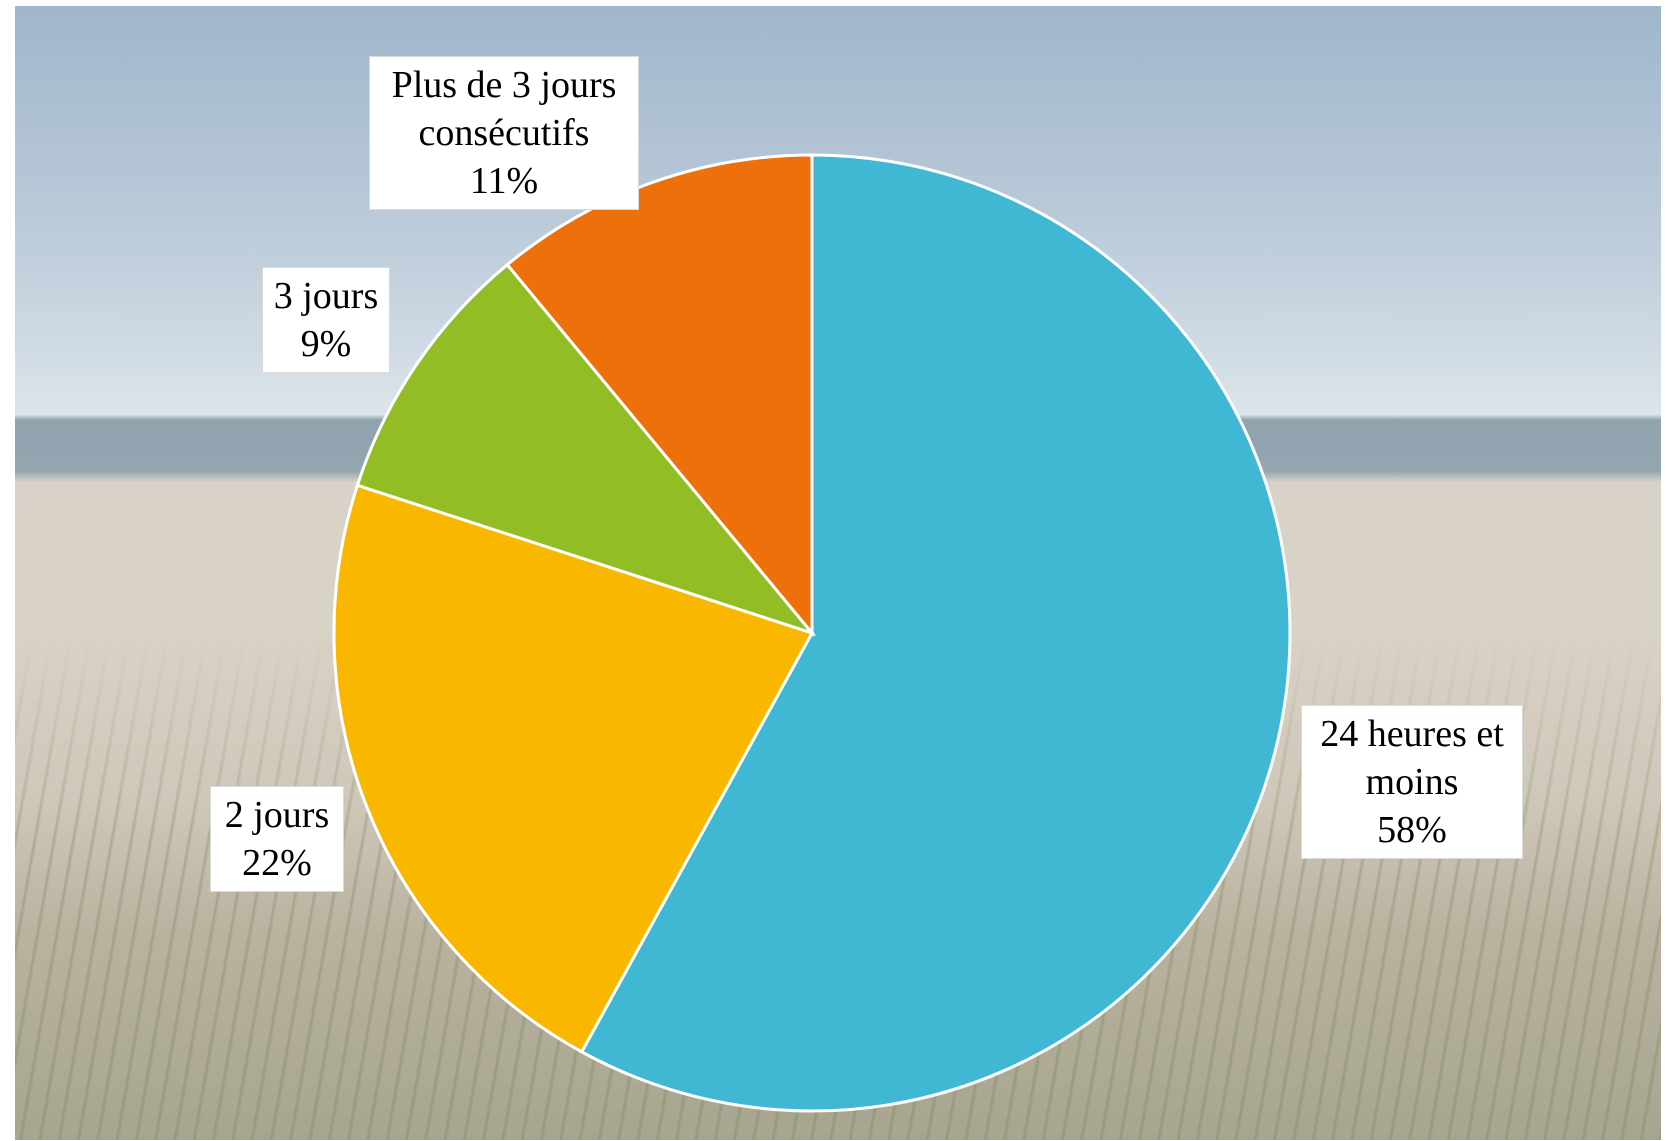 The height and width of the screenshot is (1141, 1676). What do you see at coordinates (277, 863) in the screenshot?
I see `value-label: 22%` at bounding box center [277, 863].